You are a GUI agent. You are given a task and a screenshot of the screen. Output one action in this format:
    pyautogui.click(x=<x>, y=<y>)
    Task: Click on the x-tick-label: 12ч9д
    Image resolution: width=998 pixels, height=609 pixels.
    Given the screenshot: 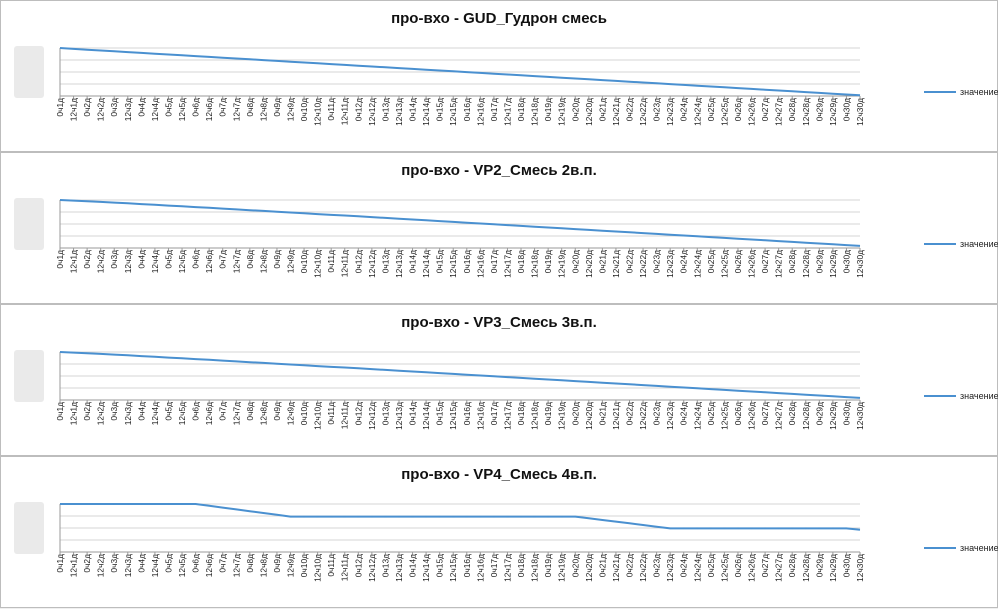 What is the action you would take?
    pyautogui.click(x=291, y=565)
    